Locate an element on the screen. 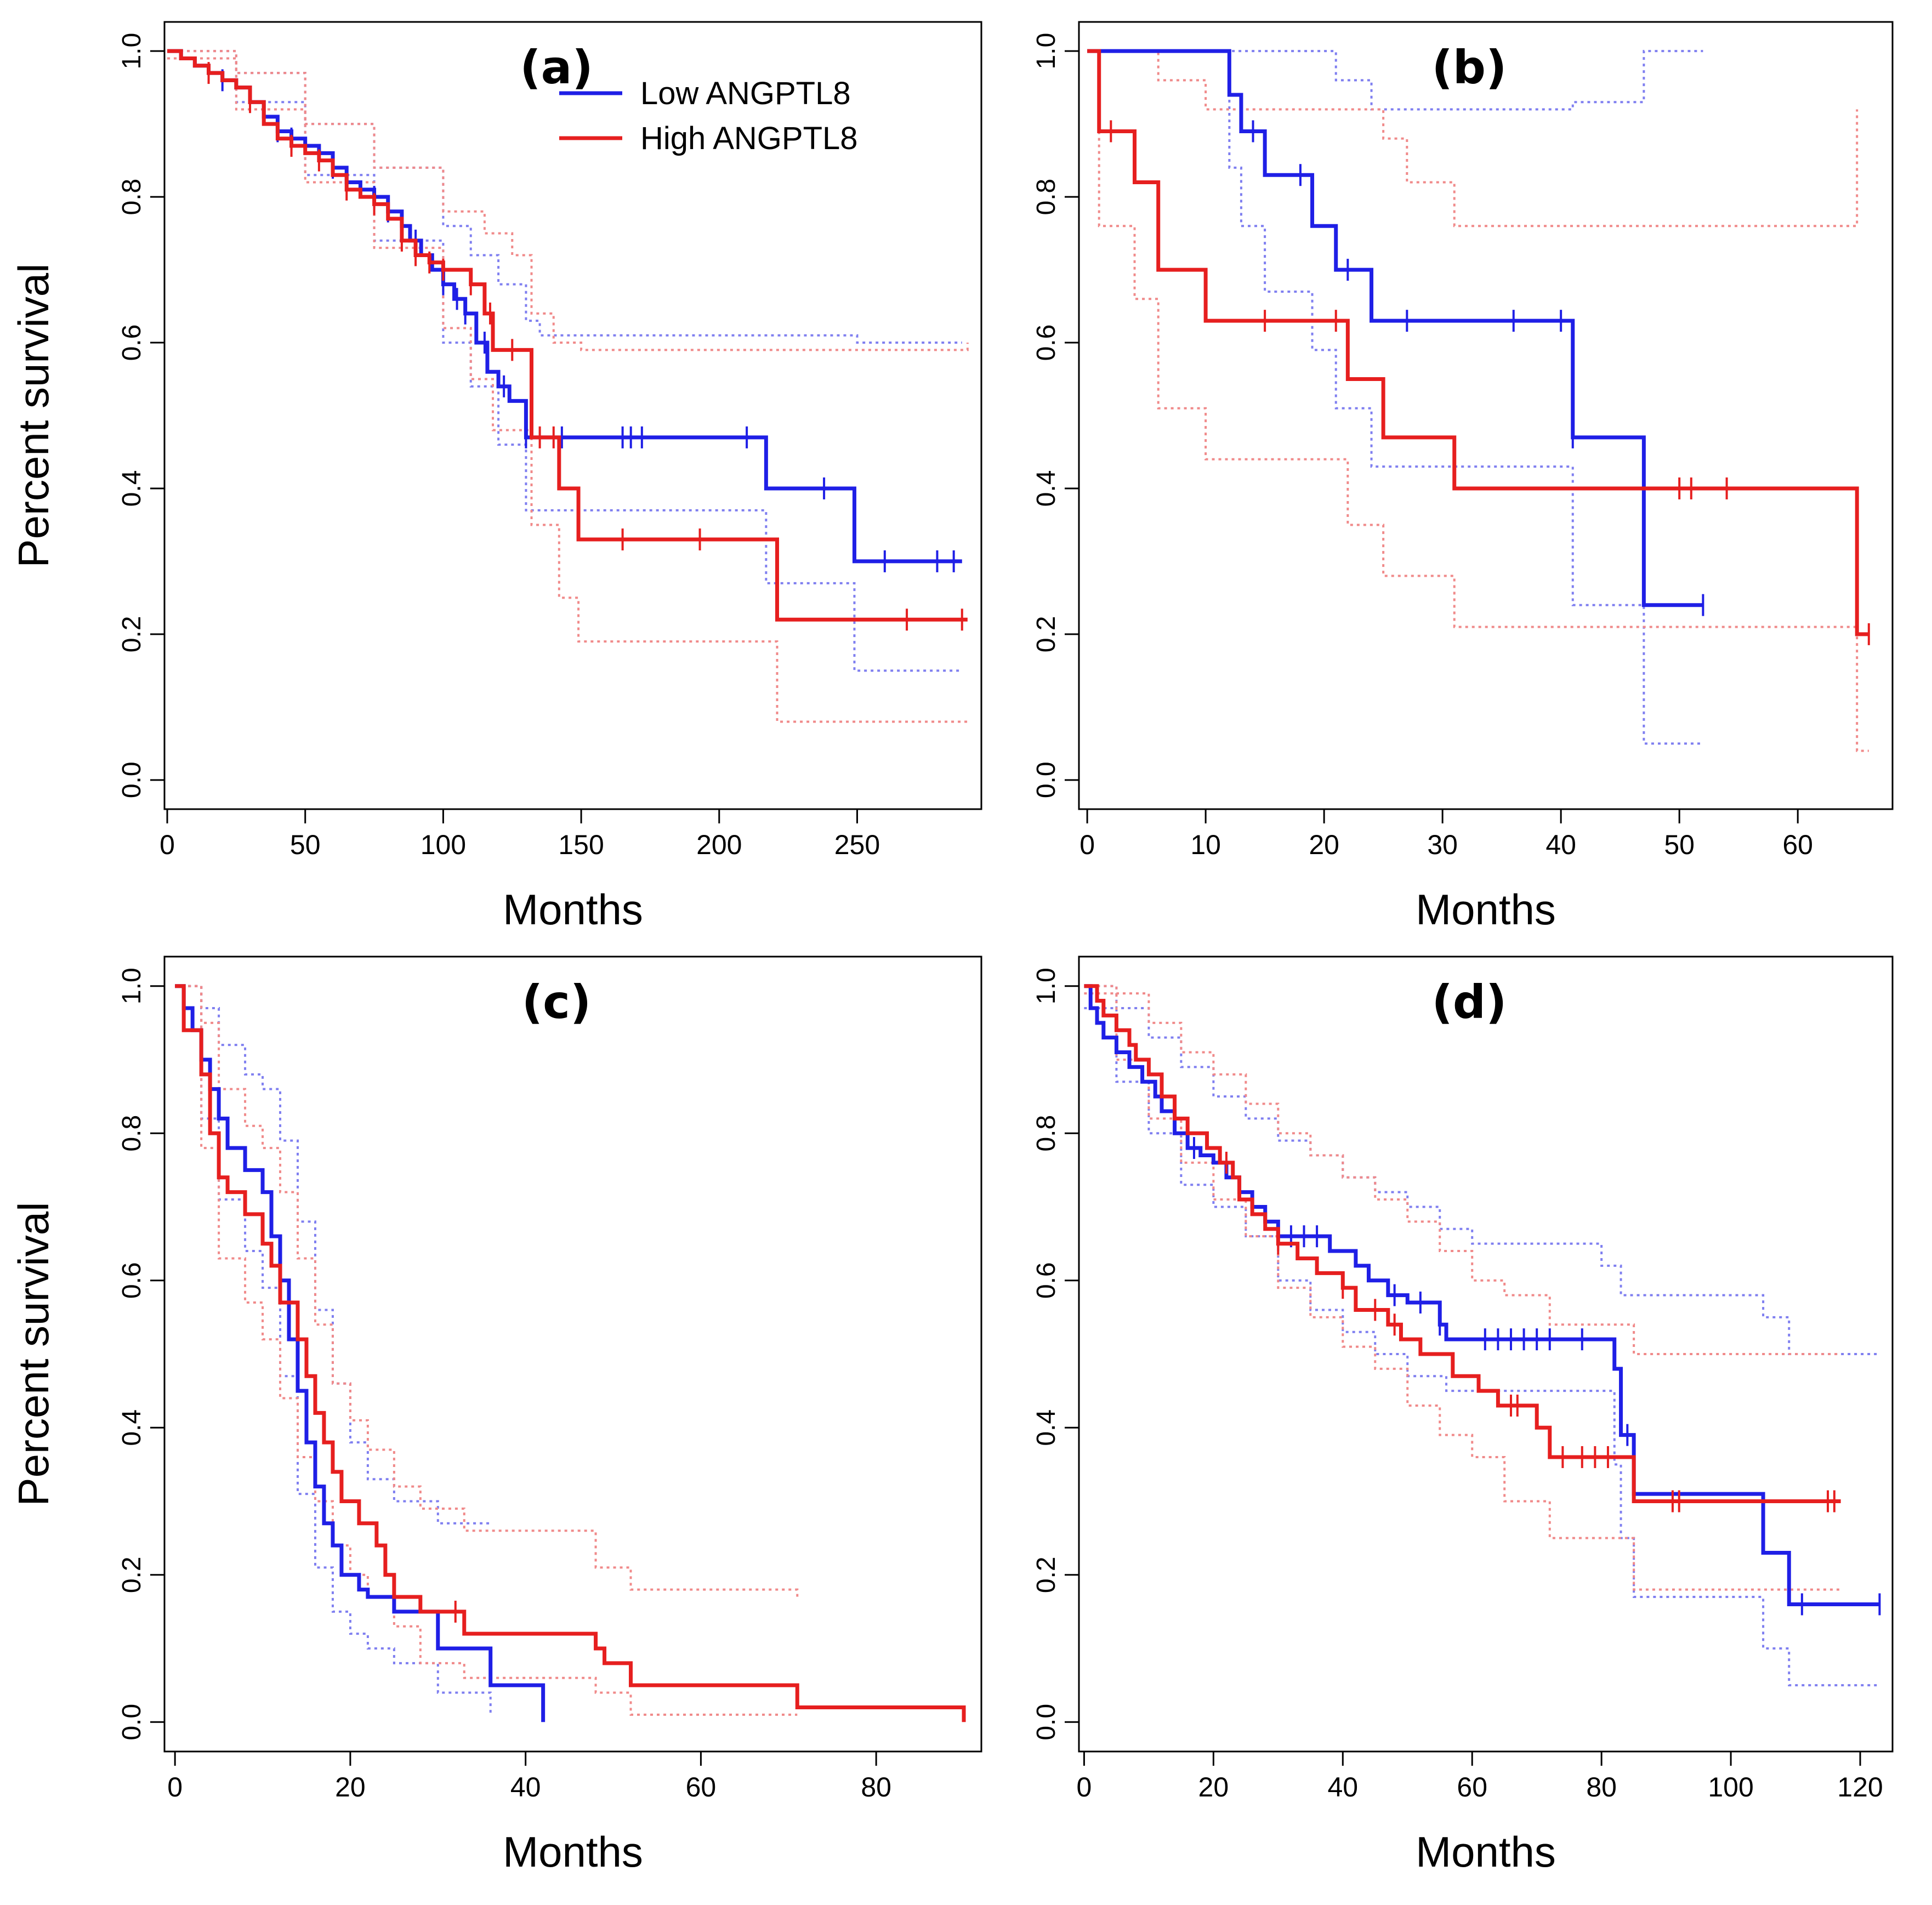 This screenshot has height=1905, width=1932. legend: Low ANGPTL8 High ANGPTL8 is located at coordinates (708, 116).